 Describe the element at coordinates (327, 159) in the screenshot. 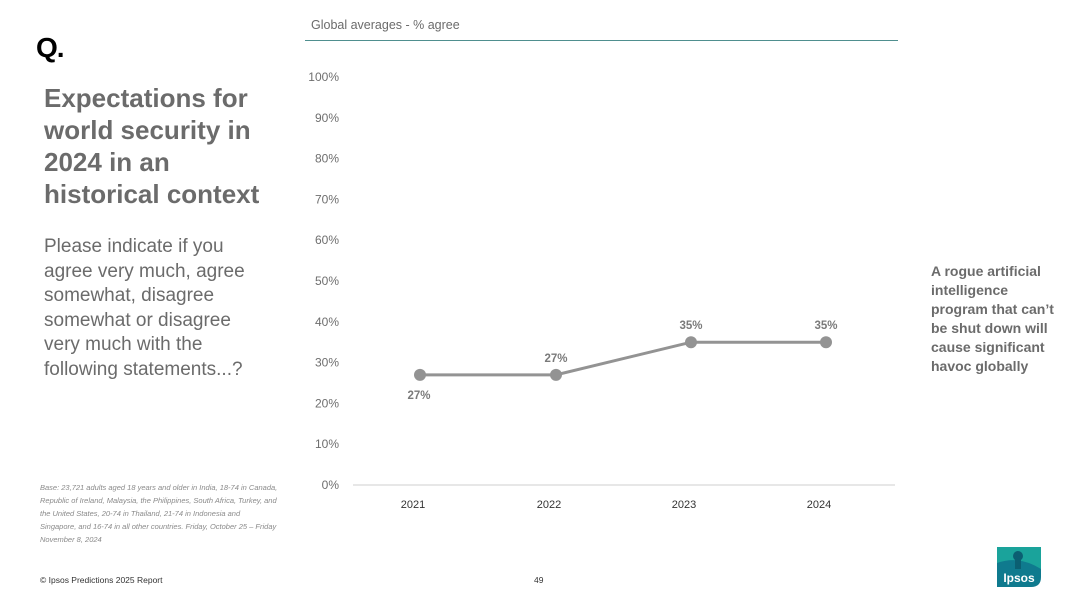

I see `y-tick-label: 80%` at that location.